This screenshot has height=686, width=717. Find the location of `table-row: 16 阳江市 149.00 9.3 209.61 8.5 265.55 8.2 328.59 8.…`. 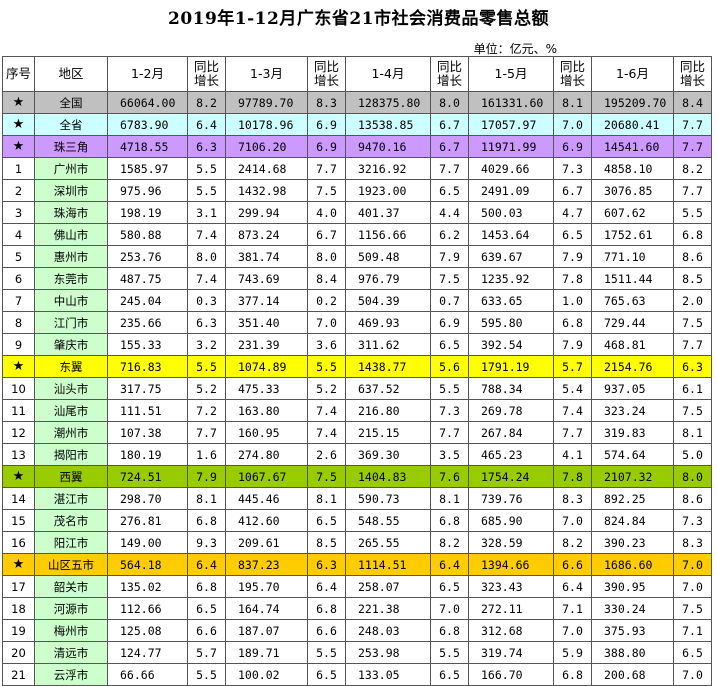

table-row: 16 阳江市 149.00 9.3 209.61 8.5 265.55 8.2 328.59 8.… is located at coordinates (357, 542).